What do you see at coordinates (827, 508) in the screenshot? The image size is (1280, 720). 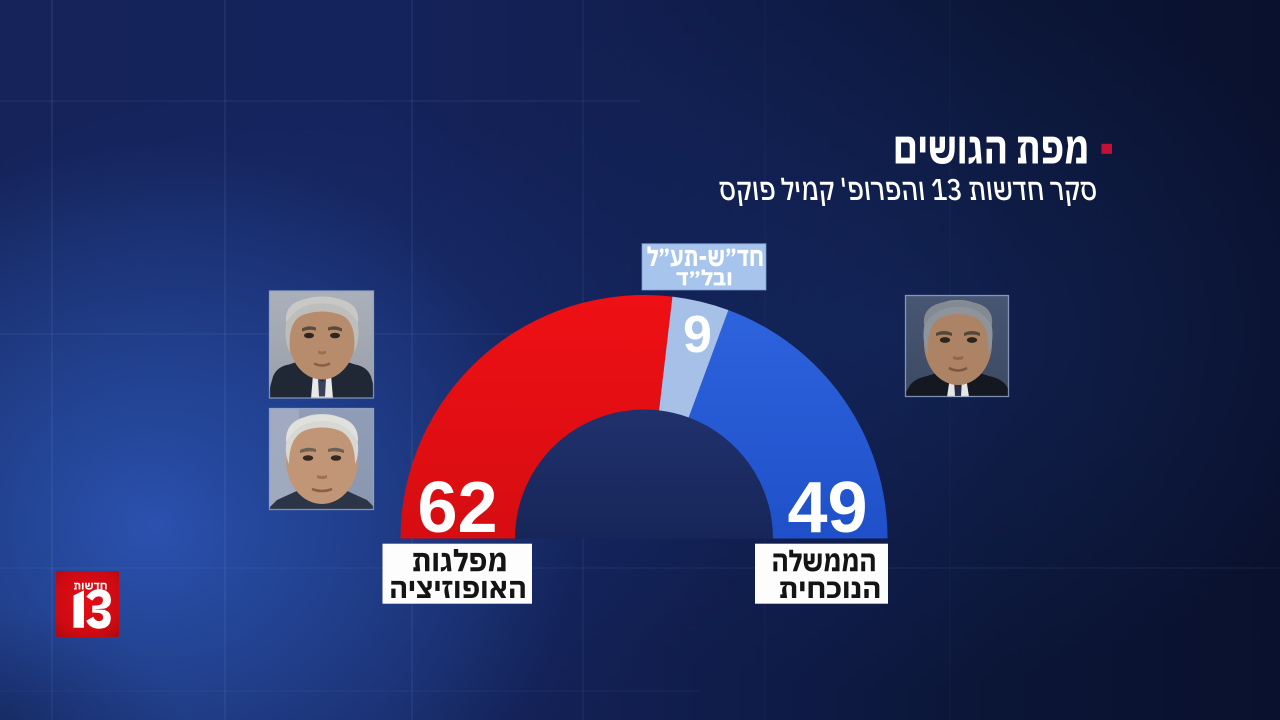 I see `svg-text: 49` at bounding box center [827, 508].